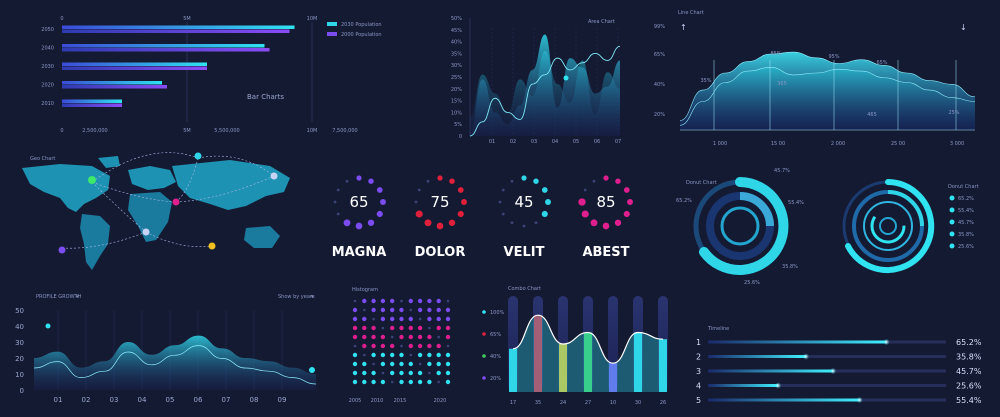  Describe the element at coordinates (354, 30) in the screenshot. I see `bar-chart-legend: 2030 Population 2000 Population` at that location.